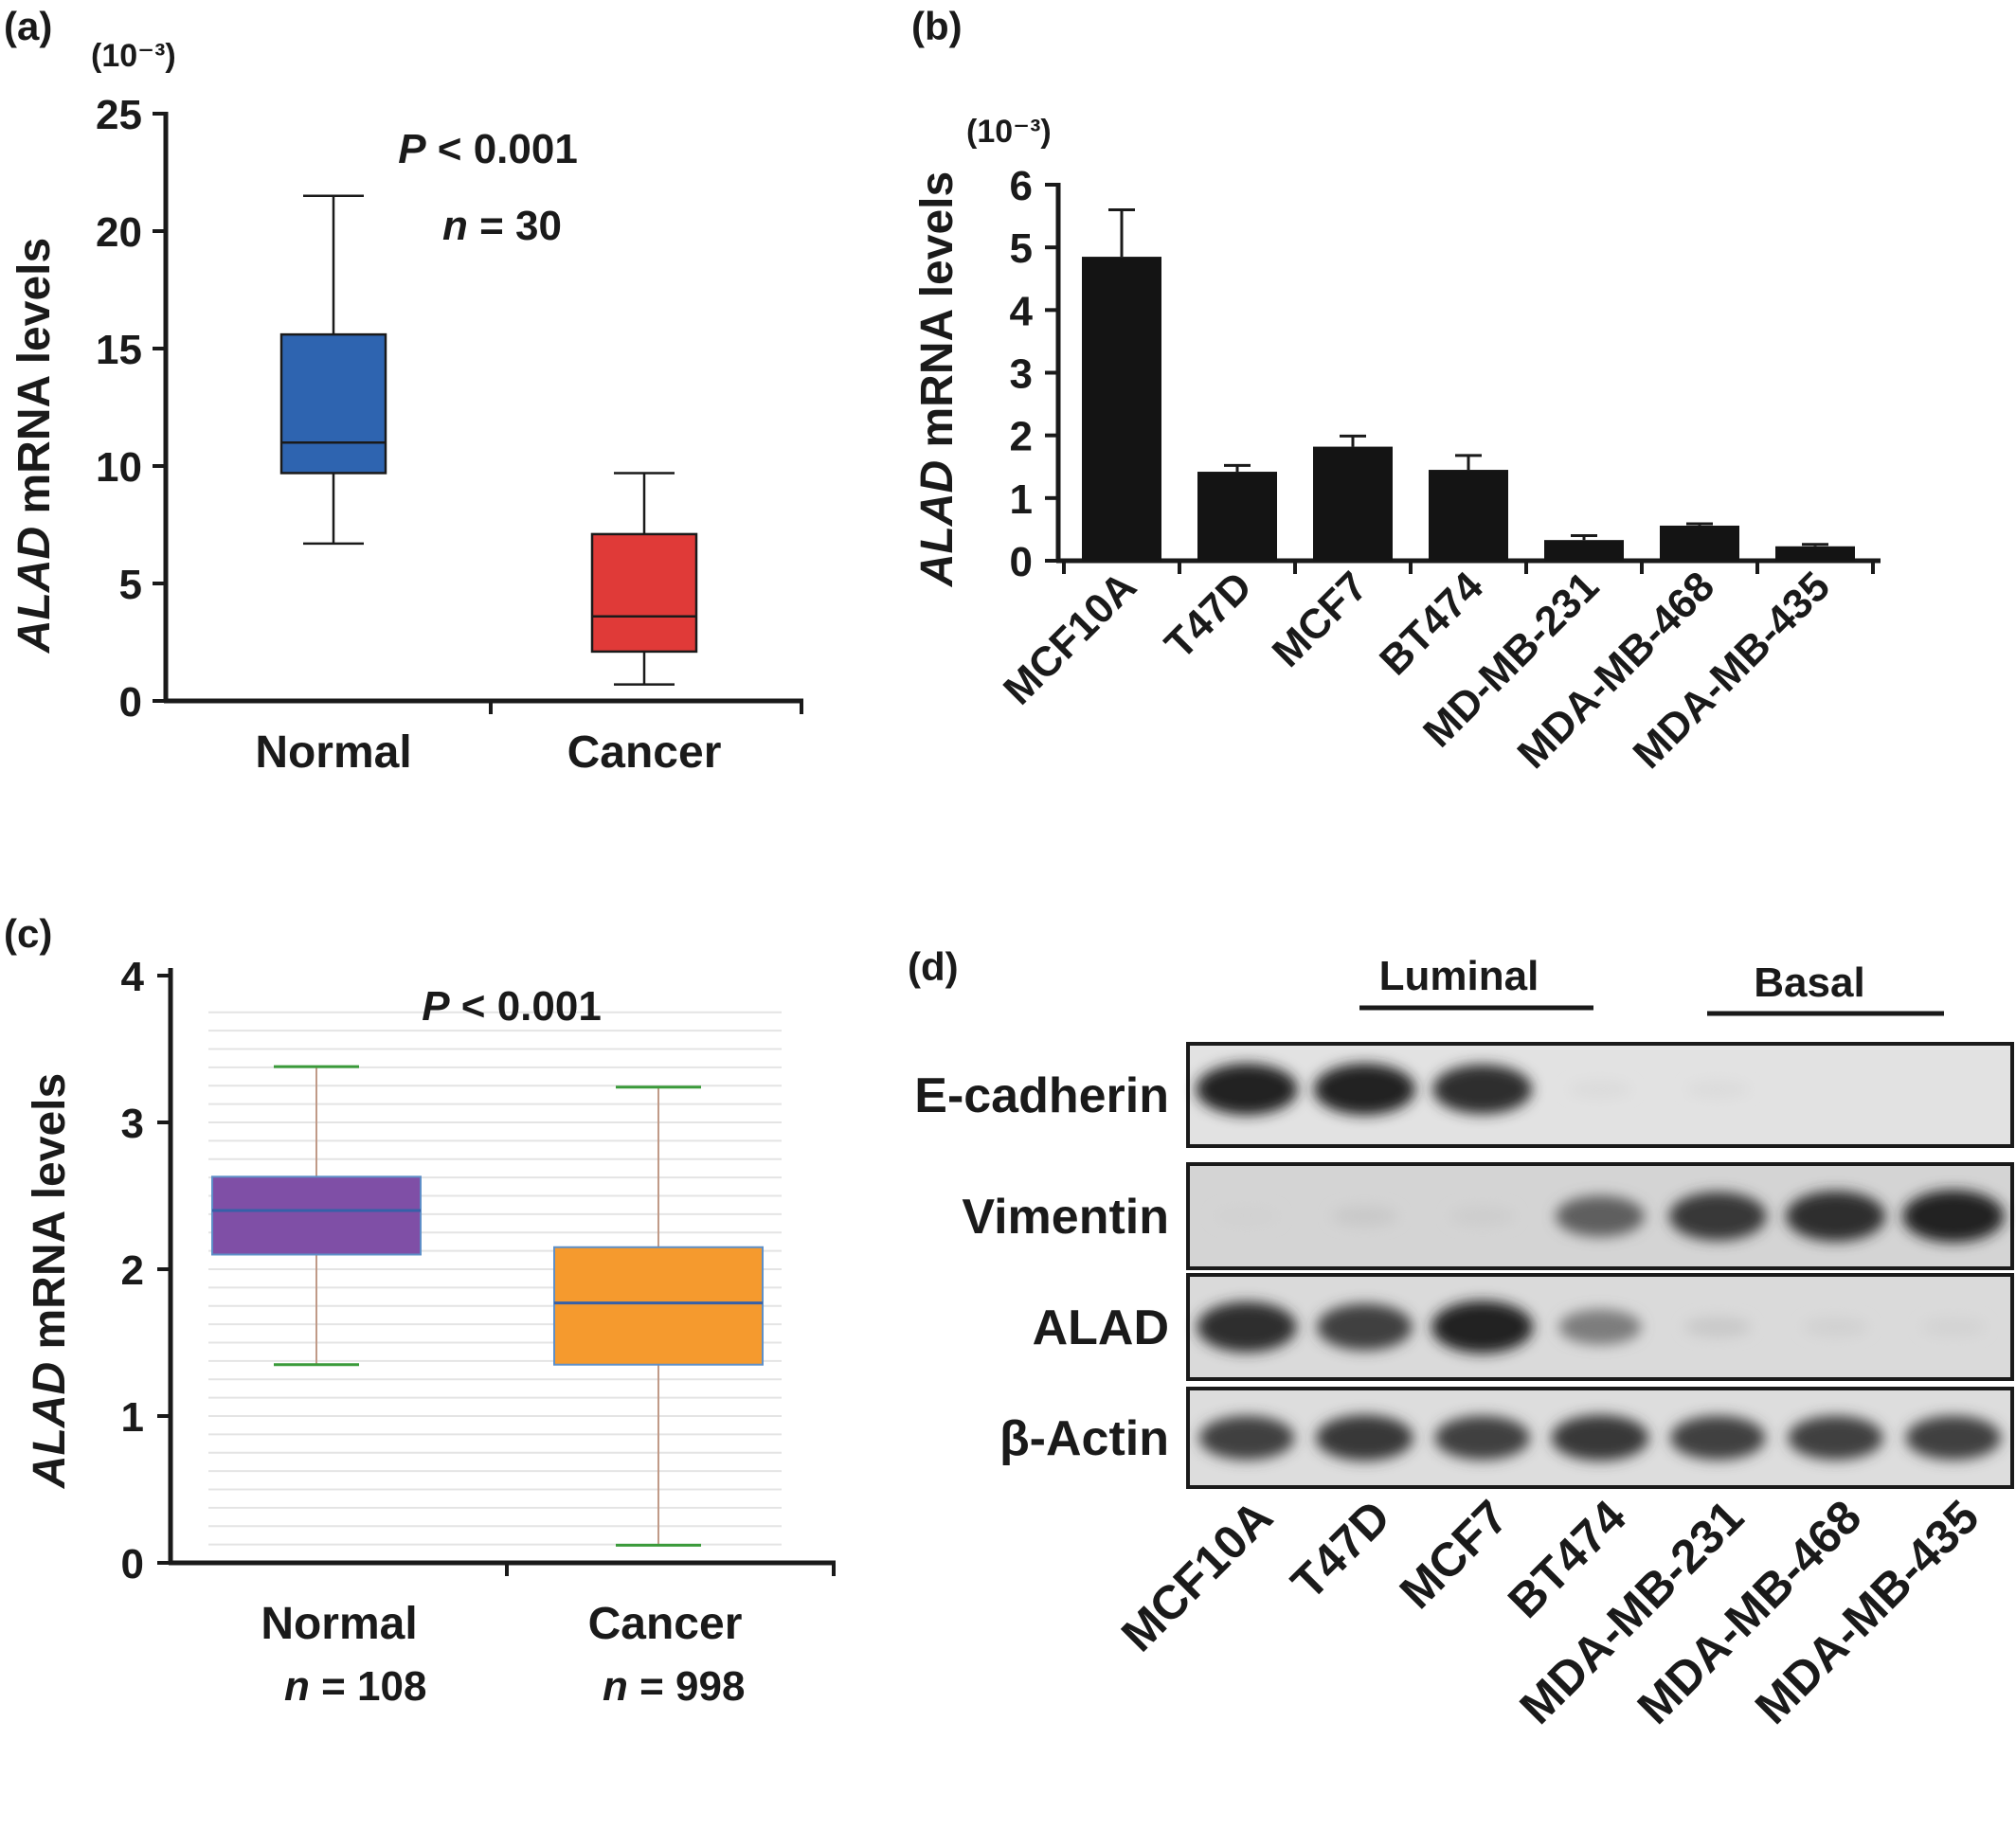 The image size is (2016, 1829). What do you see at coordinates (515, 226) in the screenshot?
I see `panel-a-n-rest: = 30` at bounding box center [515, 226].